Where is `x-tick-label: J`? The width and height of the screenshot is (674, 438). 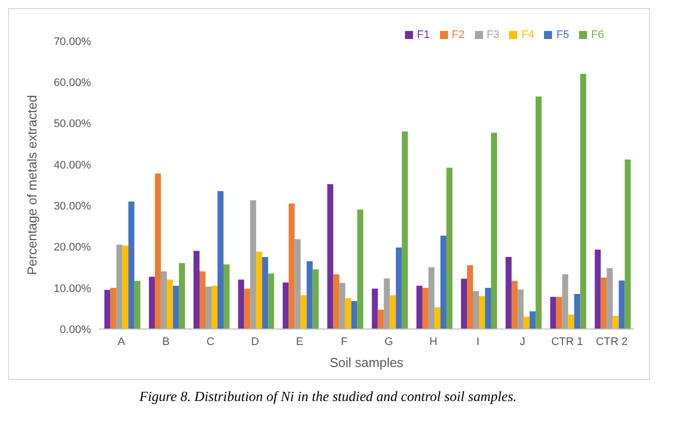
x-tick-label: J is located at coordinates (523, 342).